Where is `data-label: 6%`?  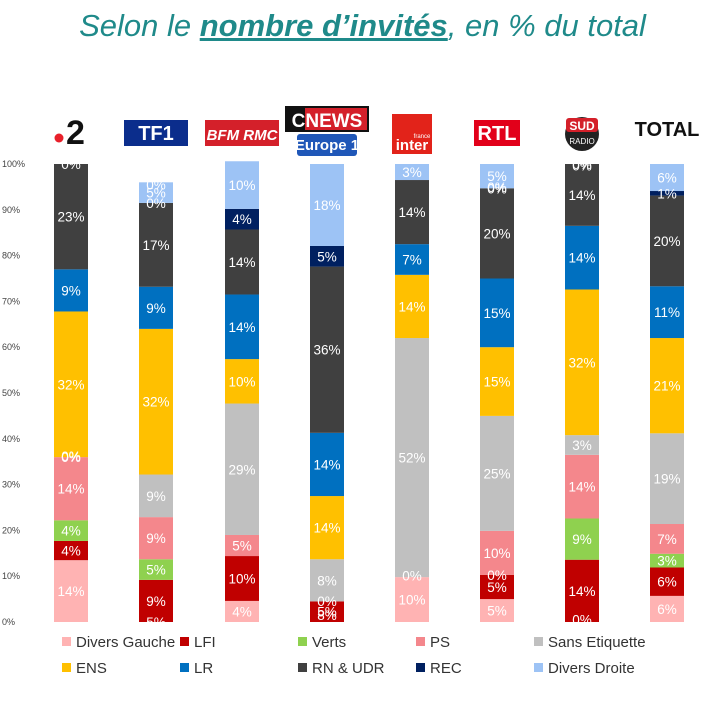
data-label: 6% is located at coordinates (667, 609).